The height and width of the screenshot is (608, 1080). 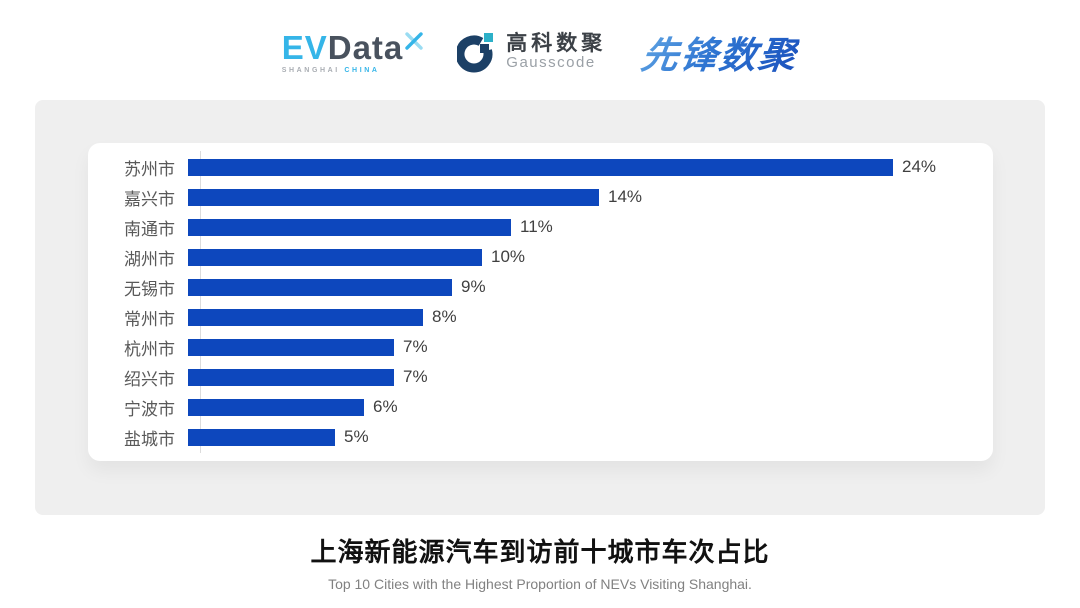 What do you see at coordinates (200, 302) in the screenshot?
I see `y-axis-line` at bounding box center [200, 302].